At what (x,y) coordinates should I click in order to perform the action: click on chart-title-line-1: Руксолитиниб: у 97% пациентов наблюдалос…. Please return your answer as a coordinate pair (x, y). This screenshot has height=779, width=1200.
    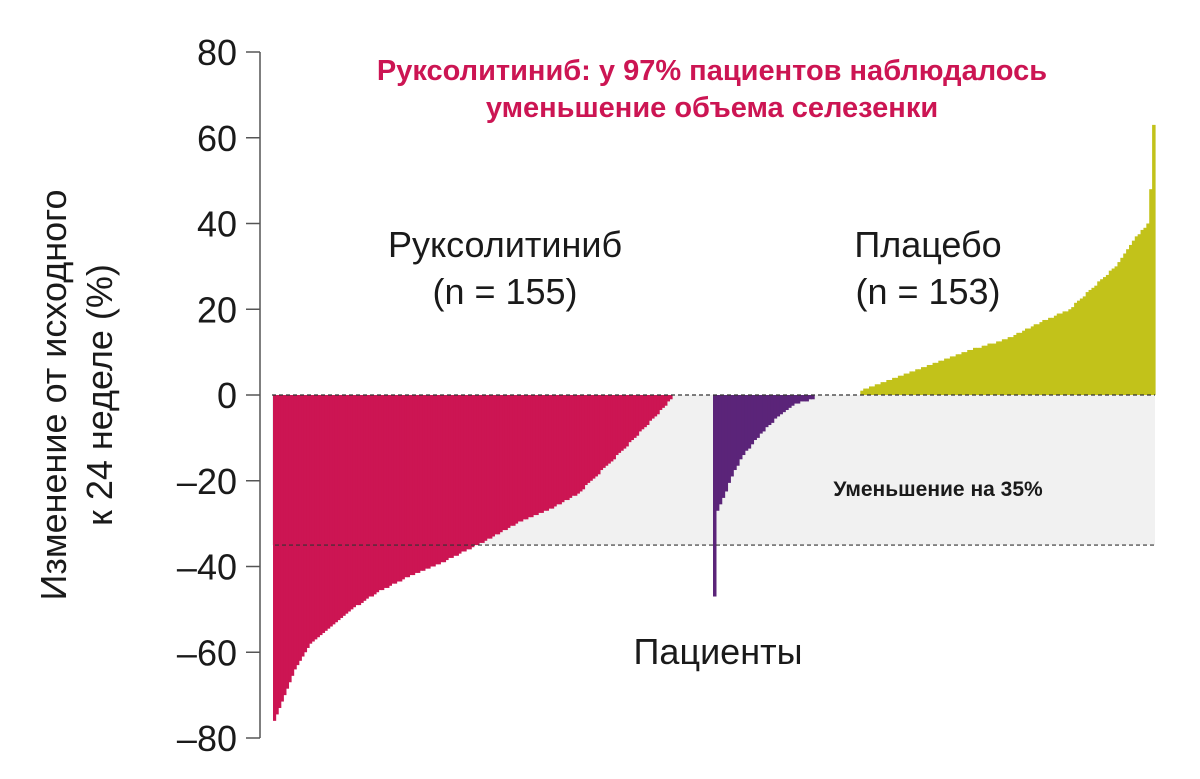
    Looking at the image, I should click on (712, 71).